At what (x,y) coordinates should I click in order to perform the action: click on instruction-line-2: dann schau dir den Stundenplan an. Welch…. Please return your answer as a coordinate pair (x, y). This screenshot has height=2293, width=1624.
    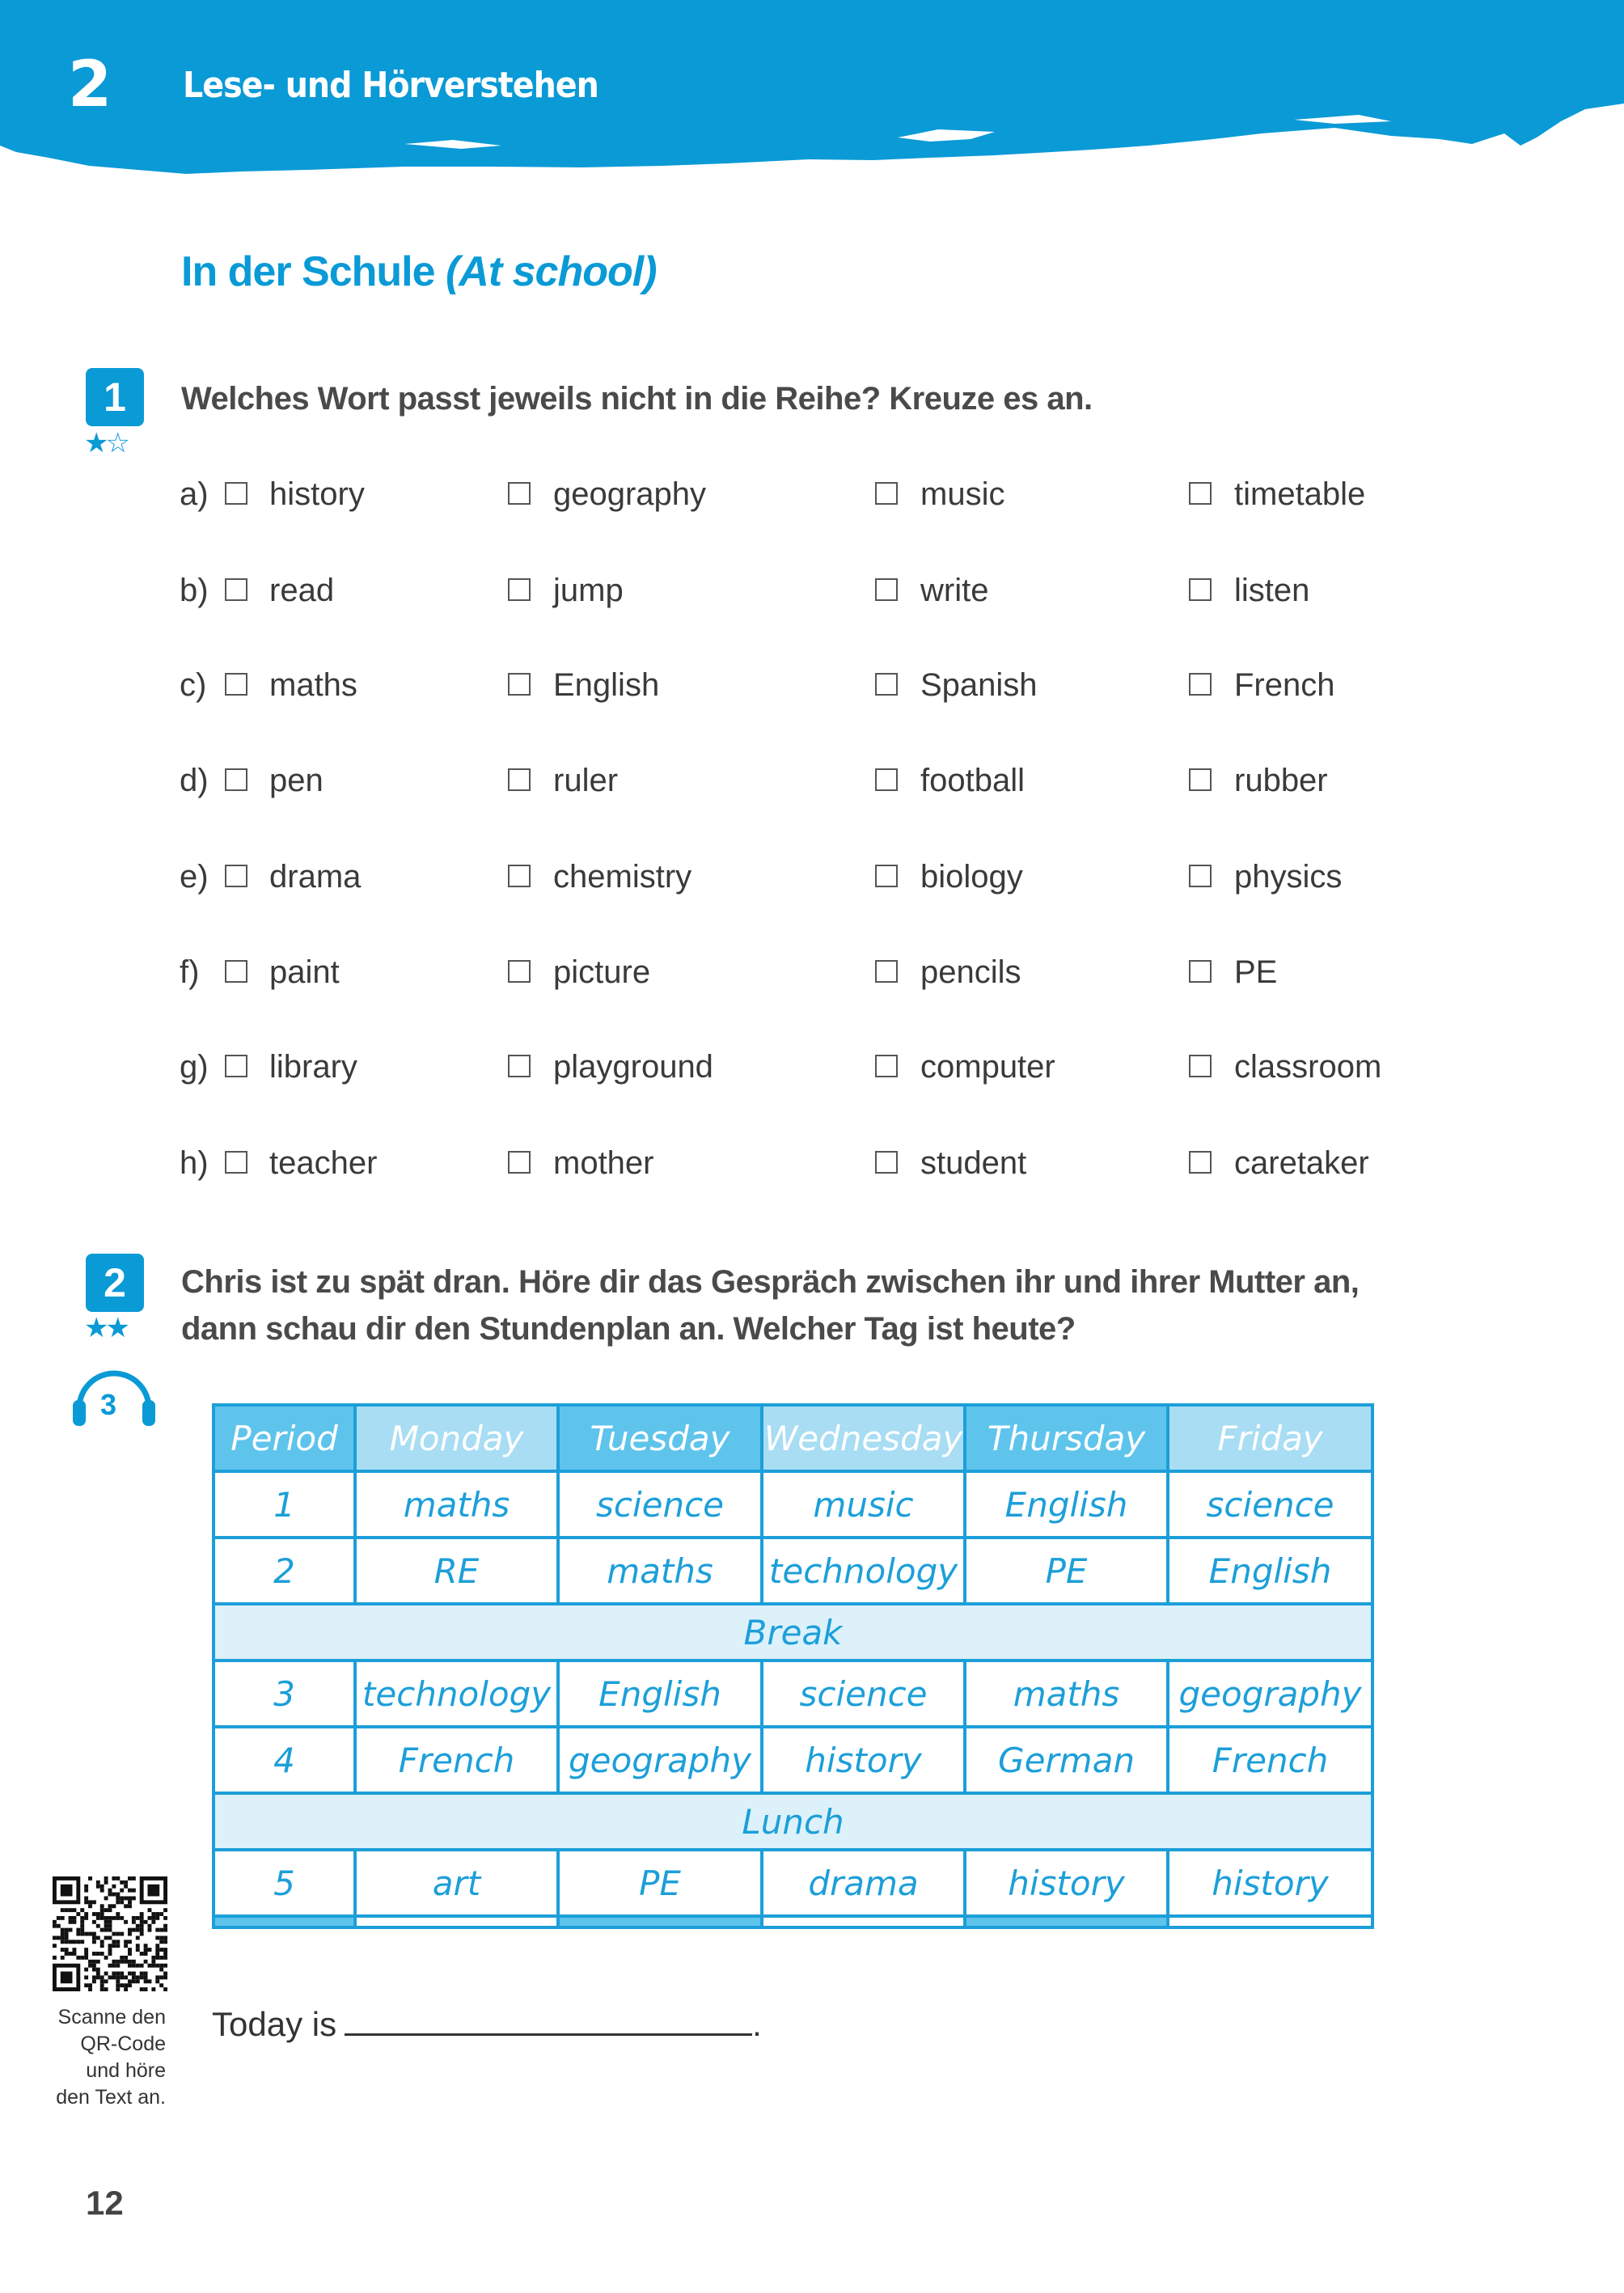
    Looking at the image, I should click on (628, 1329).